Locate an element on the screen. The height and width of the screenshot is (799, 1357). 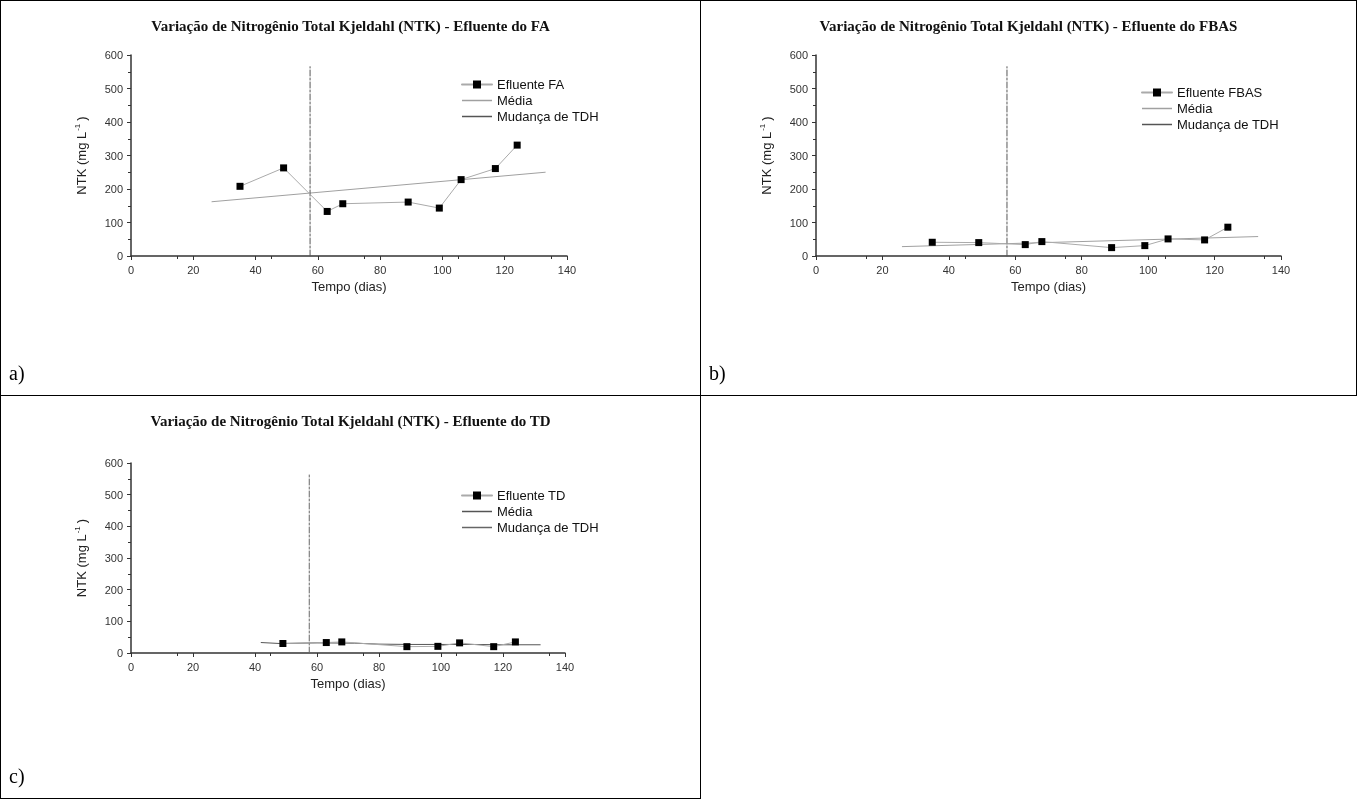
chart-title: Variação de Nitrogênio Total Kjeldahl (NTK) - Efluente do TD is located at coordinates (350, 421).